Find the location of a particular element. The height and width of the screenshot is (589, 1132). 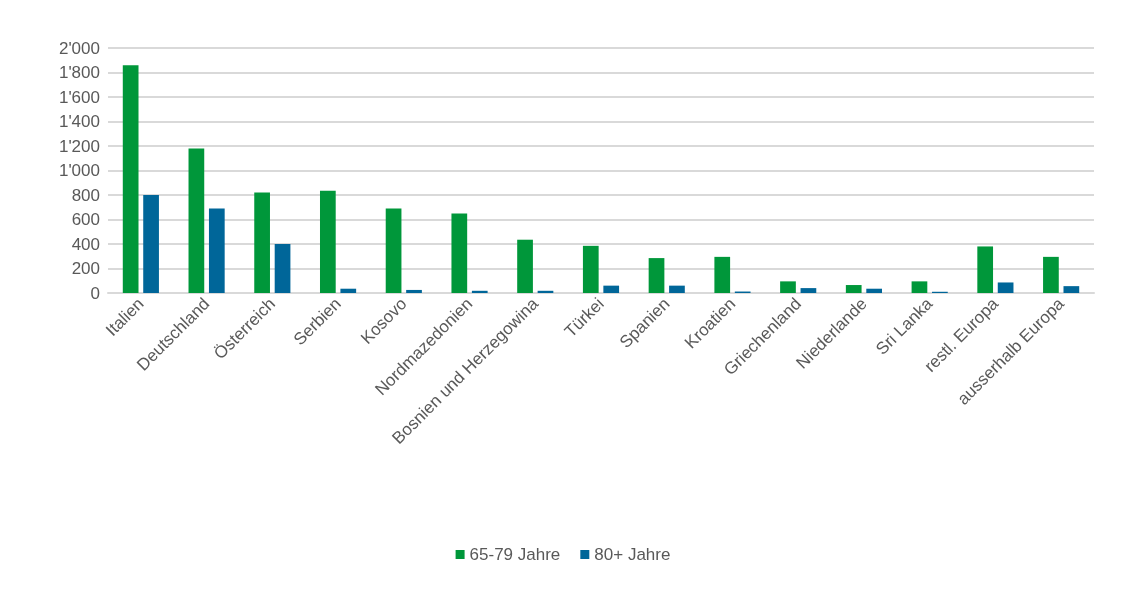

y-tick-label: 0 is located at coordinates (95, 293).